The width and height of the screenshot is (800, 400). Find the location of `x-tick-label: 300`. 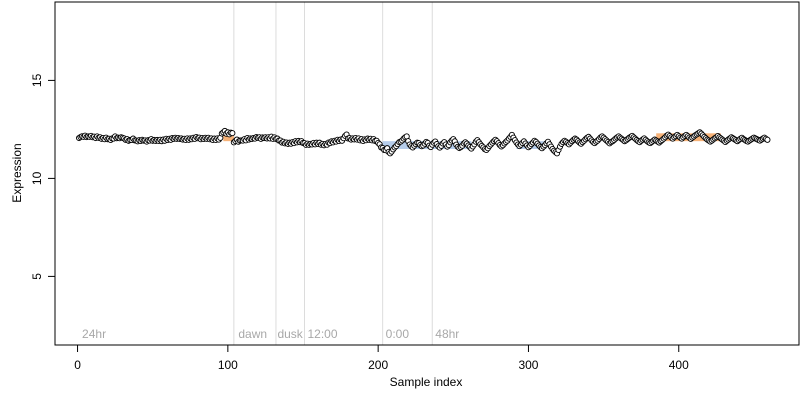

x-tick-label: 300 is located at coordinates (528, 365).